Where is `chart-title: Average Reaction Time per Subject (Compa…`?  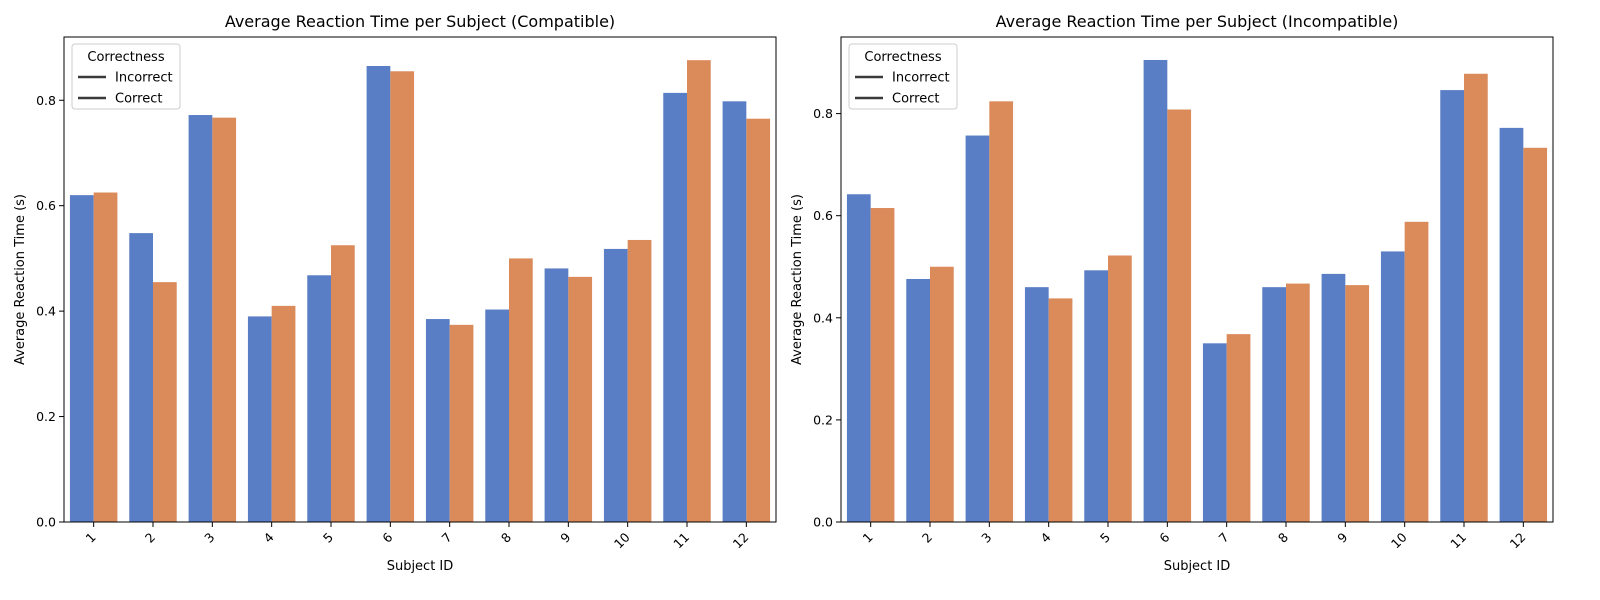 chart-title: Average Reaction Time per Subject (Compa… is located at coordinates (420, 21).